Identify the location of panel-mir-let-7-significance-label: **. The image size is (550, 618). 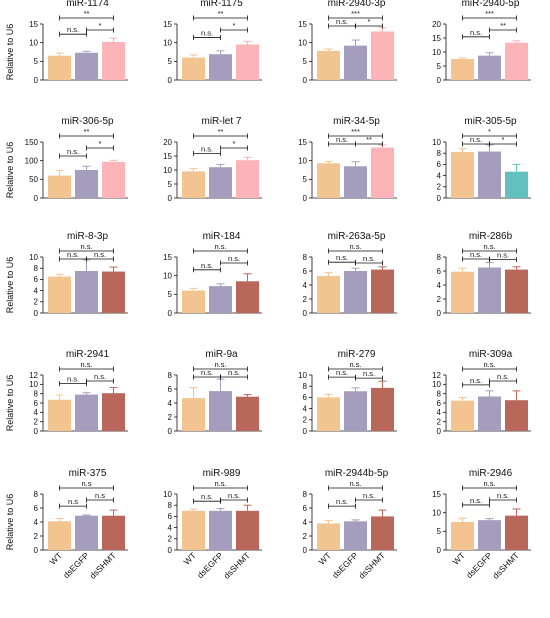
(221, 131).